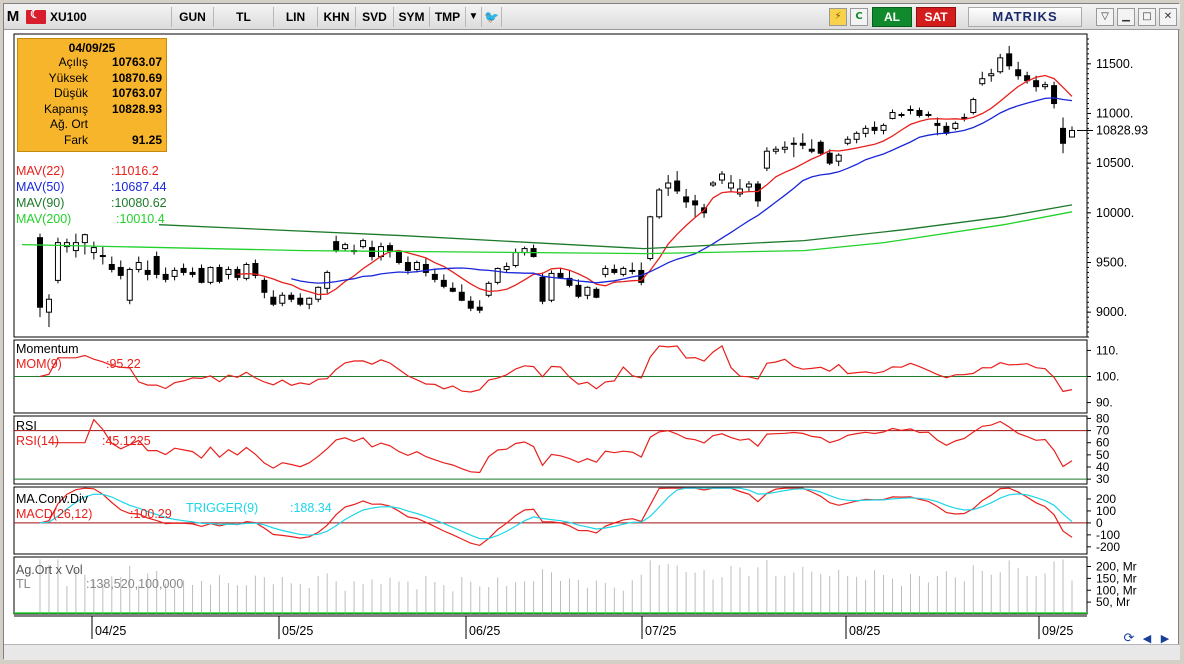 This screenshot has width=1184, height=664. Describe the element at coordinates (1104, 403) in the screenshot. I see `mom-tick-label: 90.` at that location.